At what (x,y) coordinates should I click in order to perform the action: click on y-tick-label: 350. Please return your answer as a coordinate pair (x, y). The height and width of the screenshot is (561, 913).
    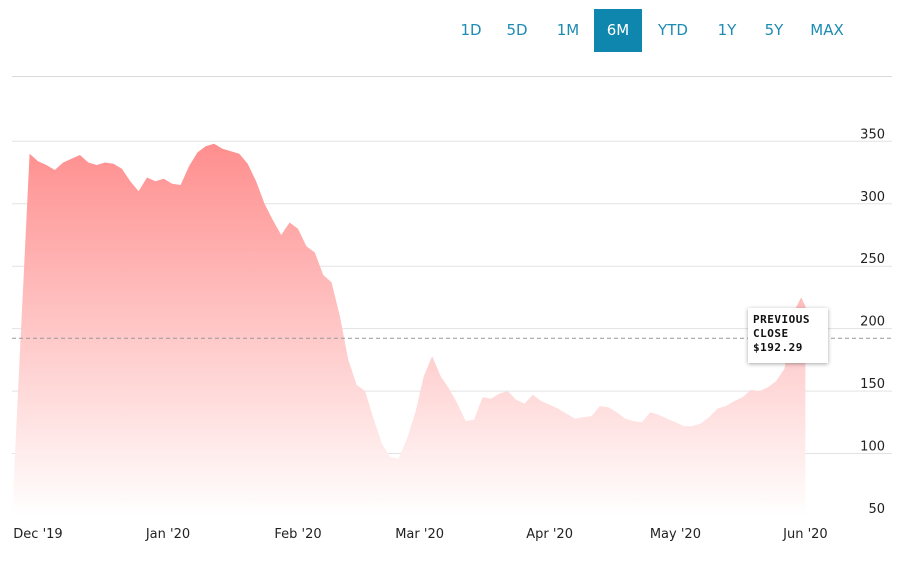
    Looking at the image, I should click on (872, 134).